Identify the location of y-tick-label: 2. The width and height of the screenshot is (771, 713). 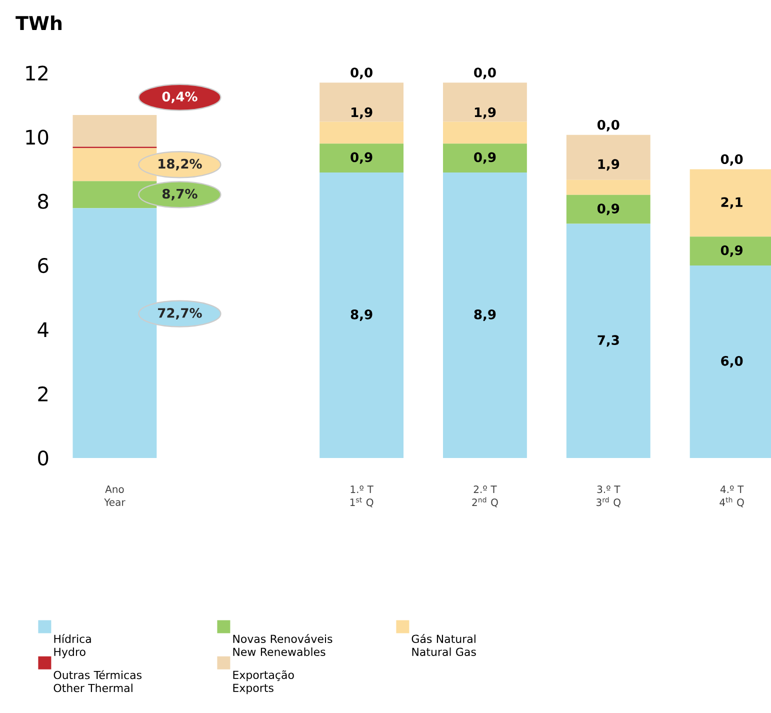
(43, 394).